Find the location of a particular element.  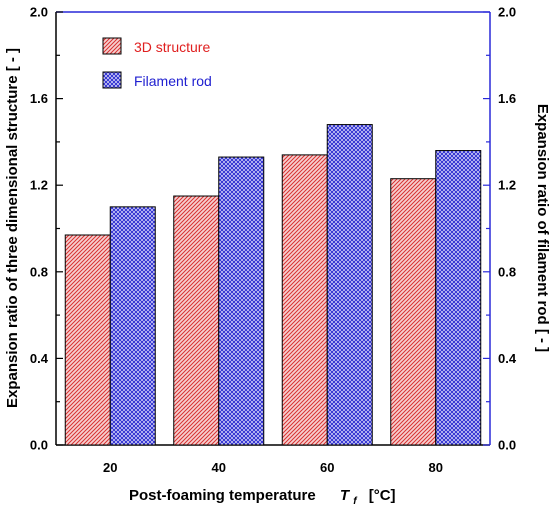

right-tick-label: 0.8 is located at coordinates (507, 271).